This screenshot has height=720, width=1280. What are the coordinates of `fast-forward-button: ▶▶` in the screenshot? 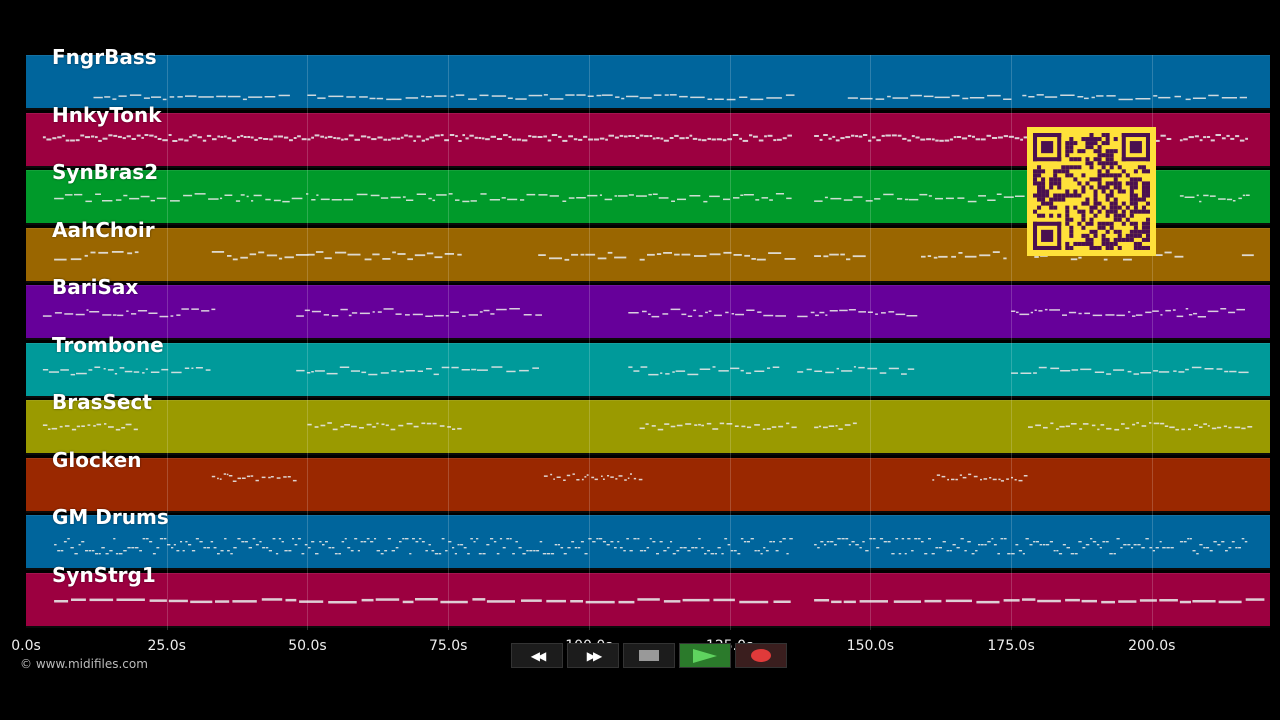 It's located at (593, 655).